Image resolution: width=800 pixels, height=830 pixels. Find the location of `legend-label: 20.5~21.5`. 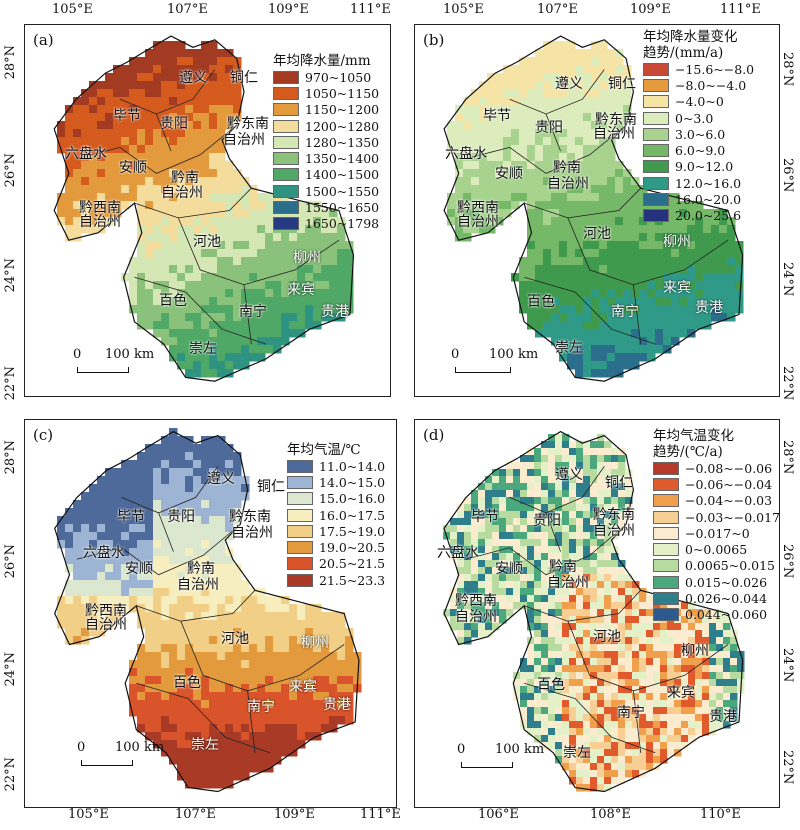

legend-label: 20.5~21.5 is located at coordinates (352, 564).